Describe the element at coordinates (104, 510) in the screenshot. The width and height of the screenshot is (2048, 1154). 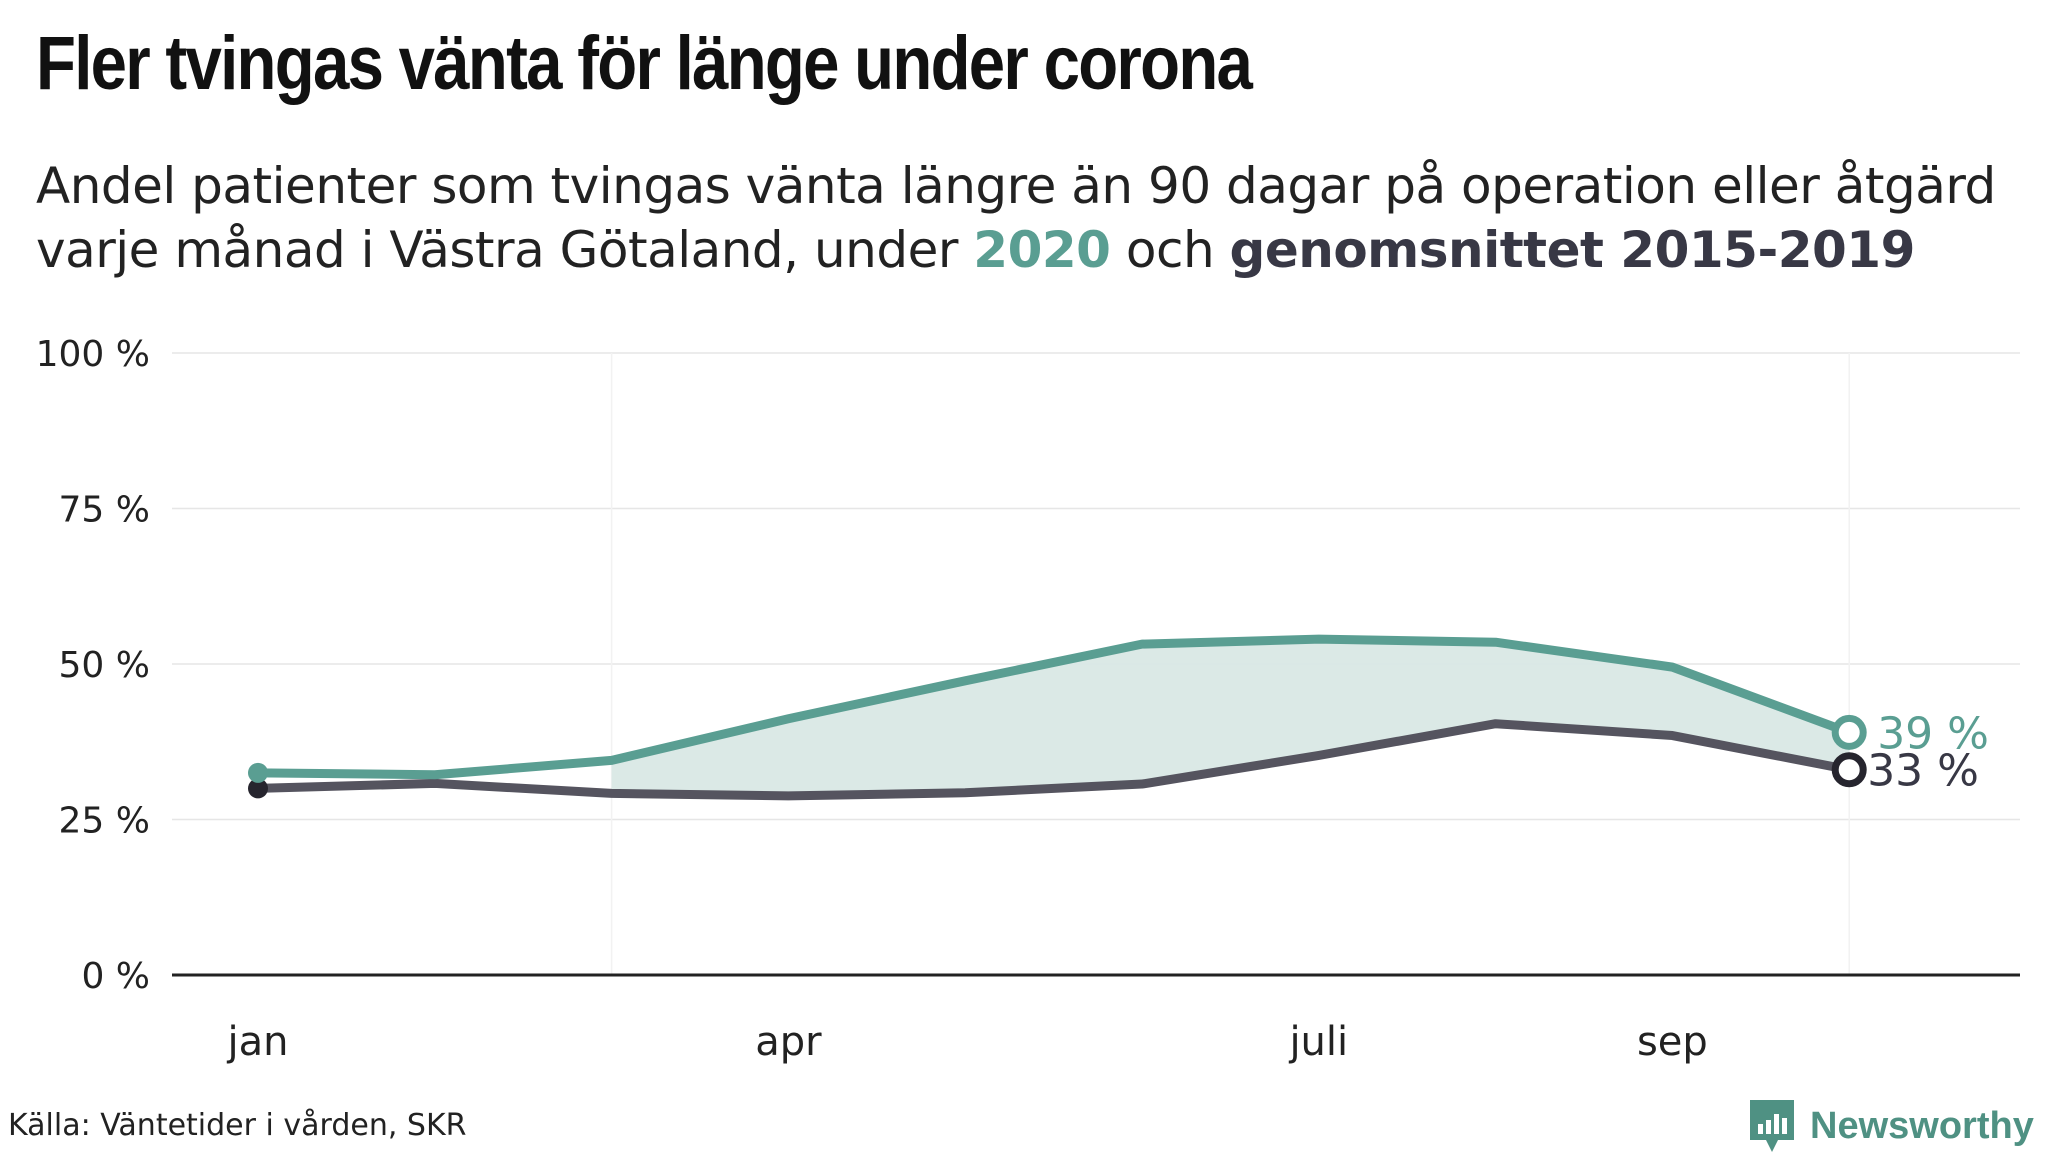
I see `y-tick-label: 75 %` at that location.